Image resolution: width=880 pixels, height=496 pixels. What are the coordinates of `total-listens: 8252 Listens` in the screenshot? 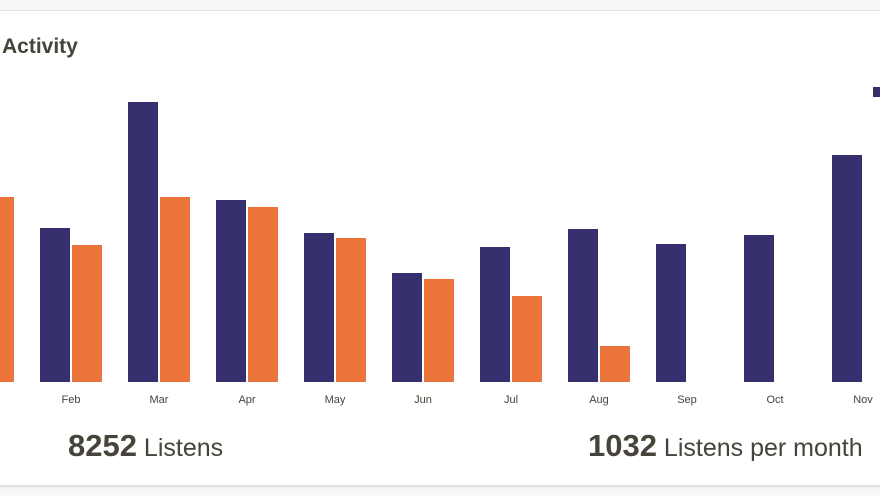 It's located at (145, 446).